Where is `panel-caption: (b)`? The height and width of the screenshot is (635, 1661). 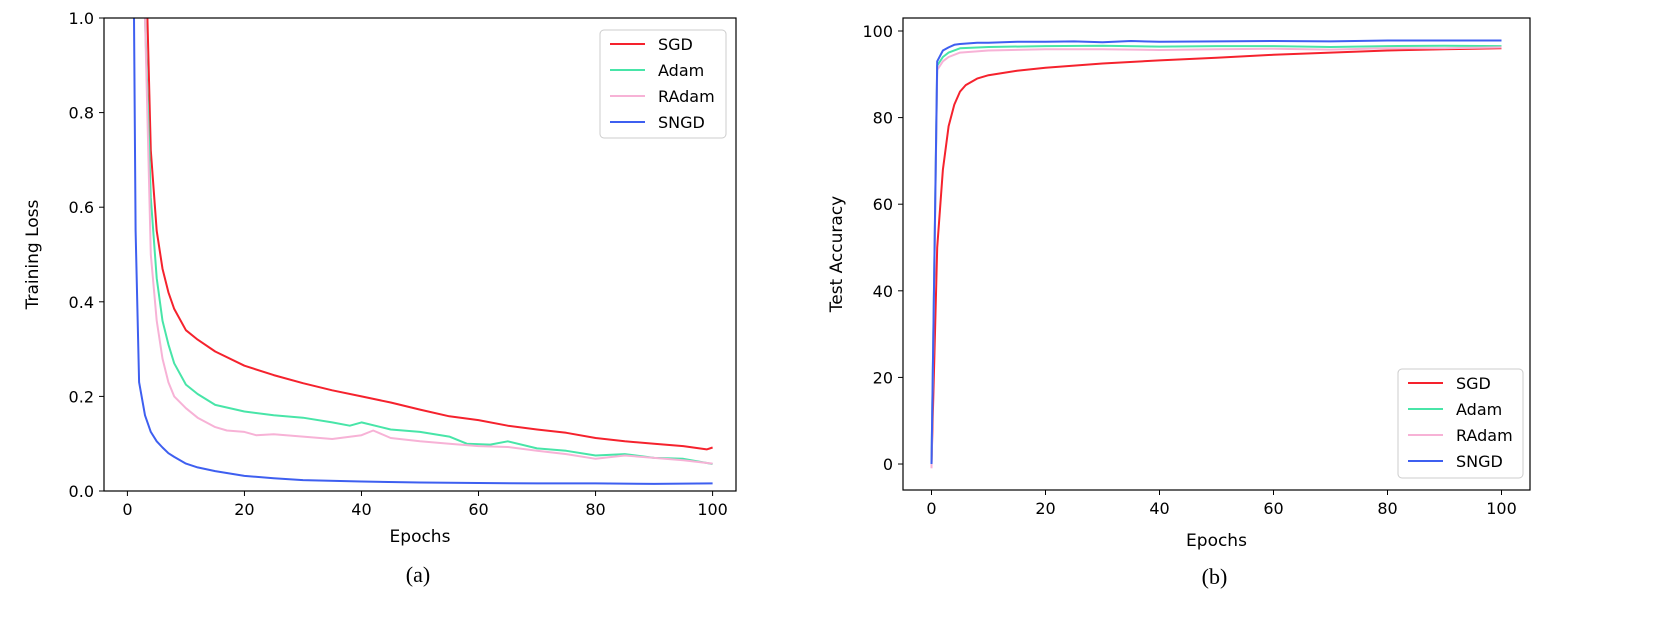
panel-caption: (b) is located at coordinates (1215, 576).